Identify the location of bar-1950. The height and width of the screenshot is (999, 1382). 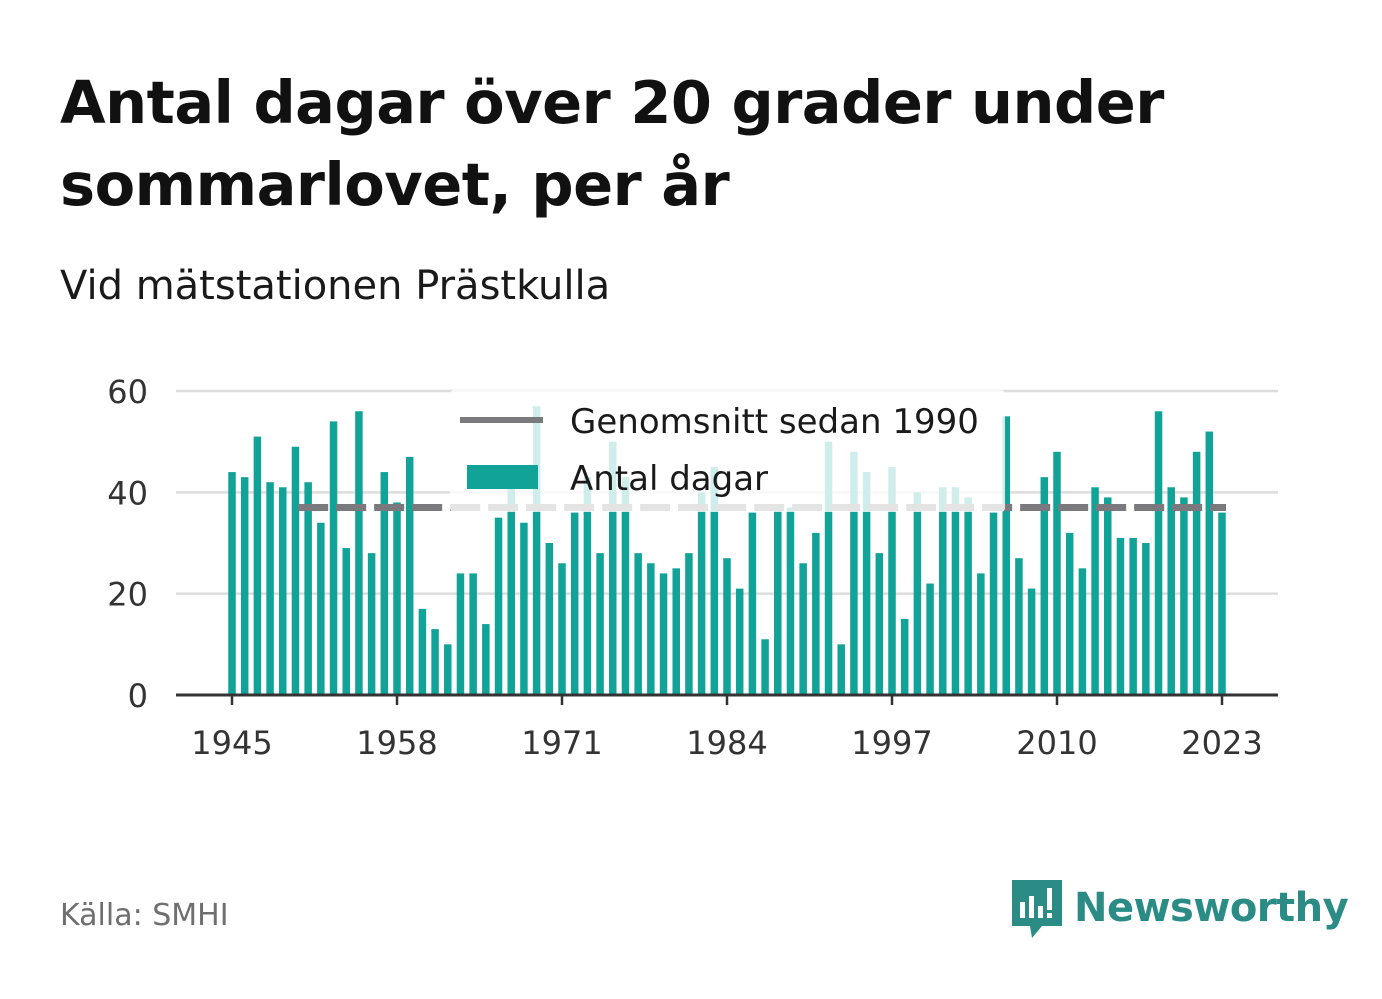
(295, 570).